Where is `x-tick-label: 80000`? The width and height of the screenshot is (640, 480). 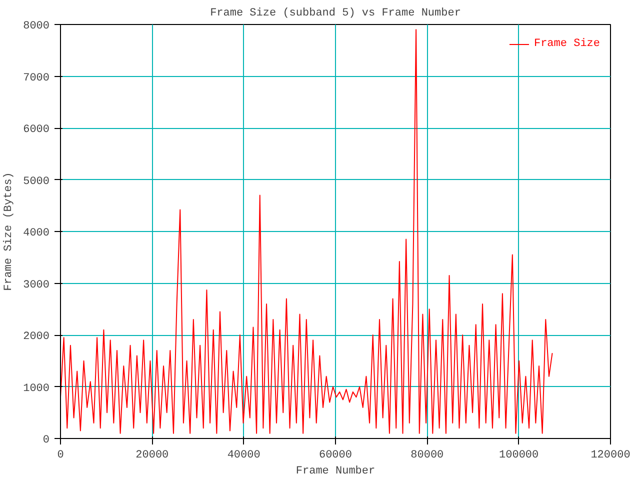 x-tick-label: 80000 is located at coordinates (427, 456).